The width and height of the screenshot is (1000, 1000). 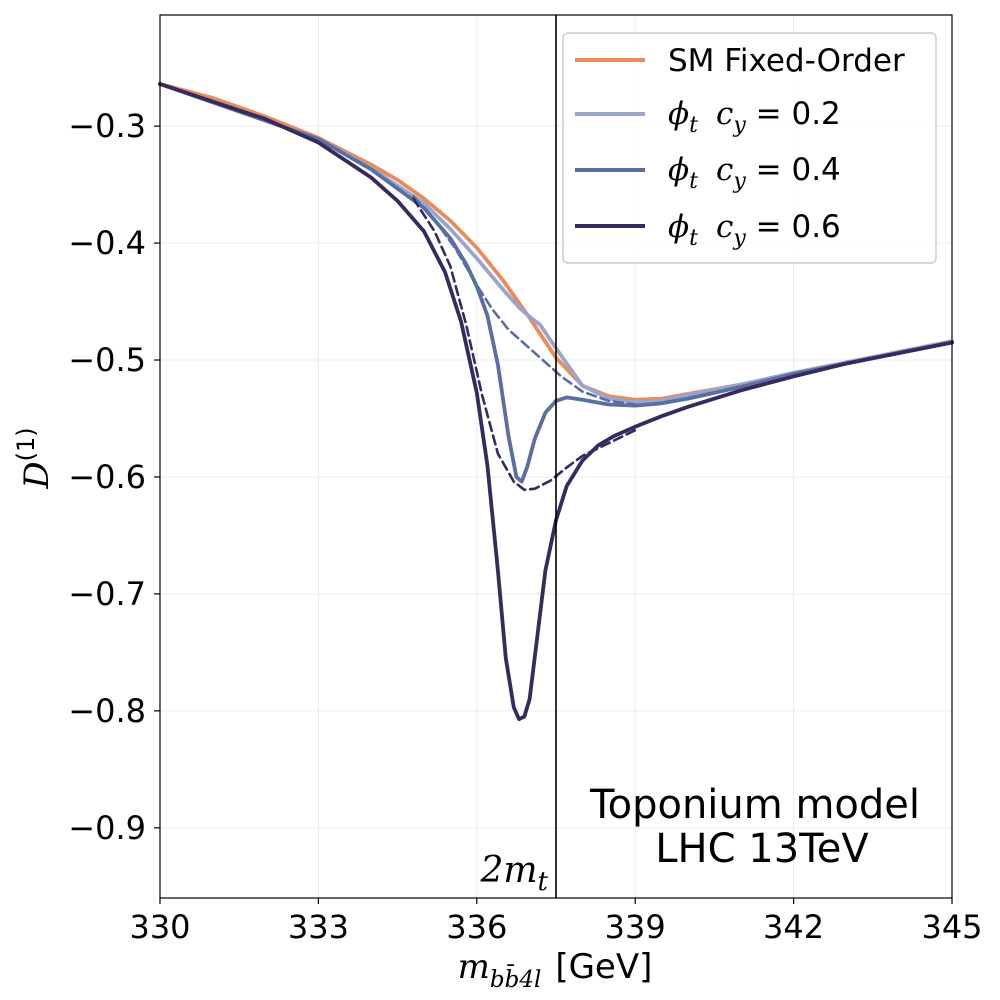 What do you see at coordinates (37, 475) in the screenshot?
I see `y-axis-label-base: D` at bounding box center [37, 475].